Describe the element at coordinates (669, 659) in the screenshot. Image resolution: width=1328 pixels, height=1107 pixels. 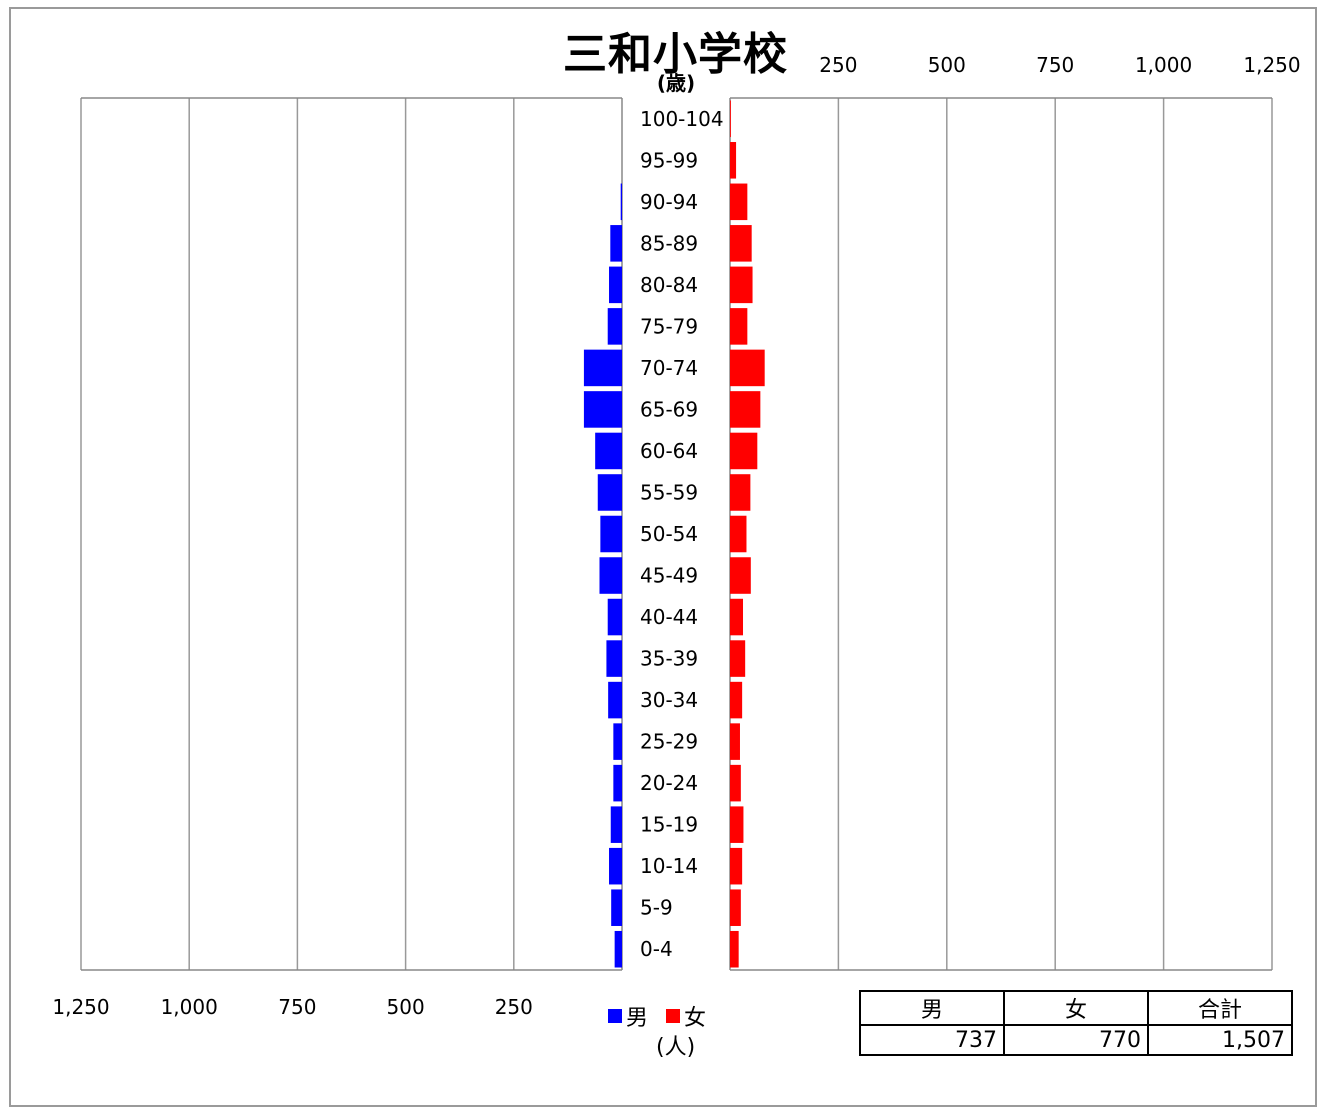
I see `age-label: 35-39` at that location.